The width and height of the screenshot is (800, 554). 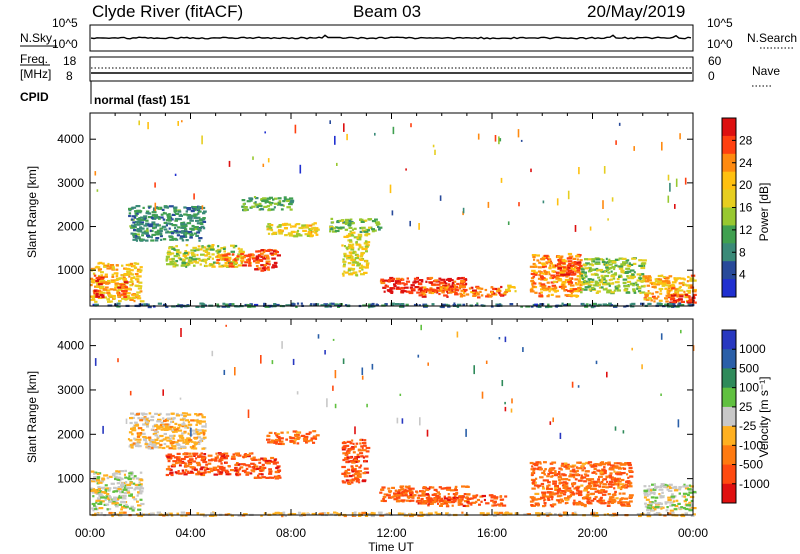 What do you see at coordinates (391, 547) in the screenshot?
I see `time-axis-label: Time UT` at bounding box center [391, 547].